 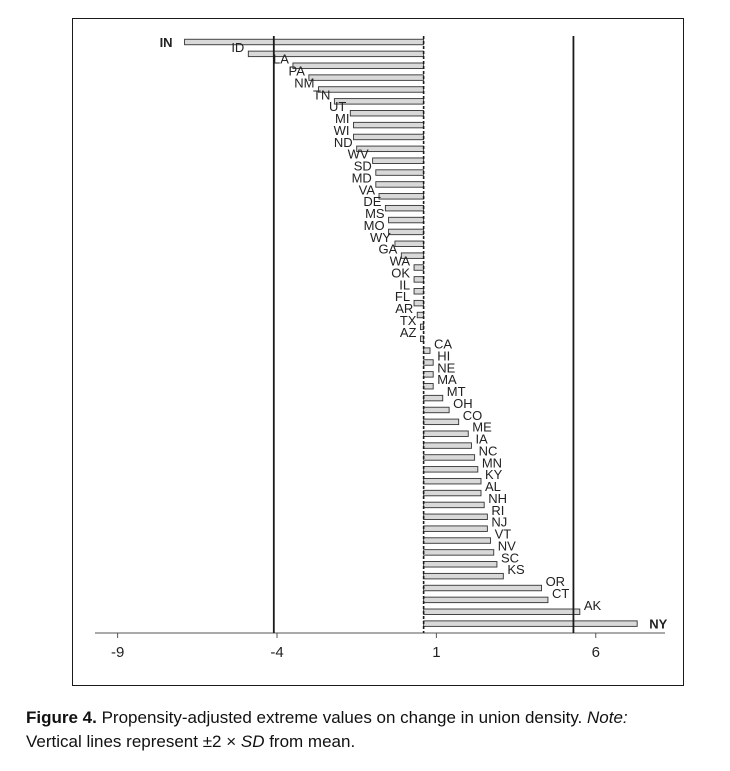 What do you see at coordinates (400, 172) in the screenshot?
I see `bar-sd` at bounding box center [400, 172].